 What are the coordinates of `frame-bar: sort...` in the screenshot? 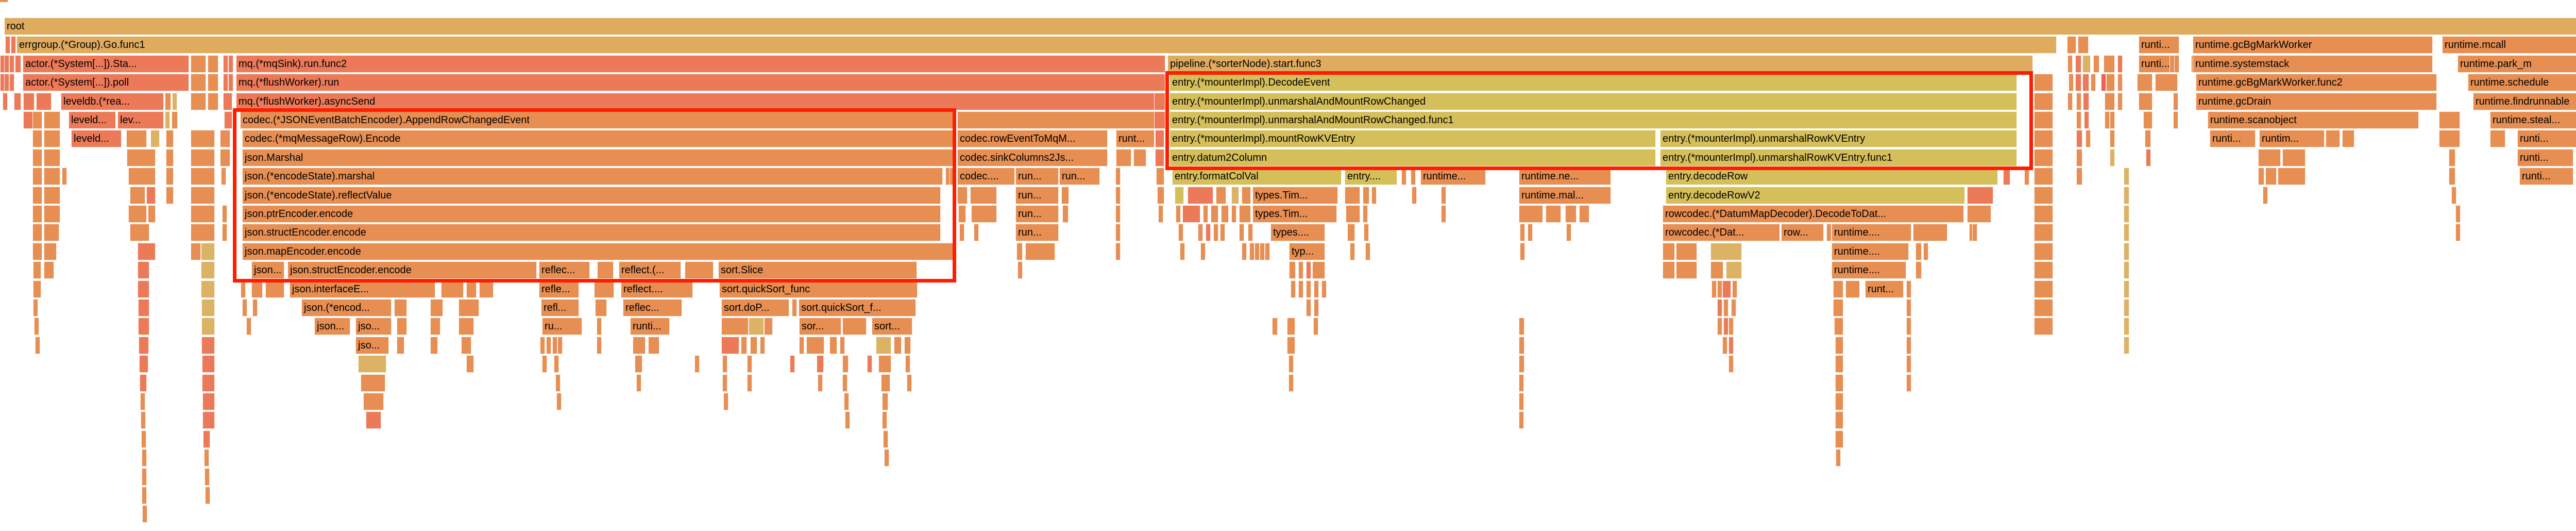 It's located at (892, 327).